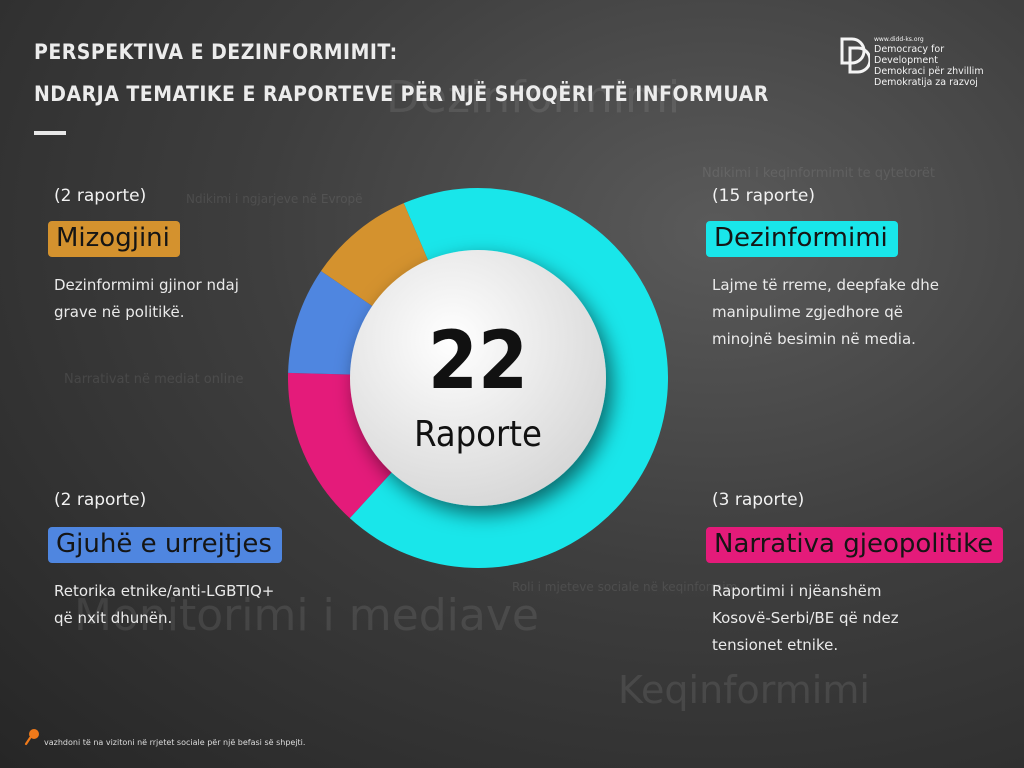 The image size is (1024, 768). I want to click on bg-word-ndikimi-keqinformimit: Ndikimi i keqinformimit te qytetorët, so click(818, 173).